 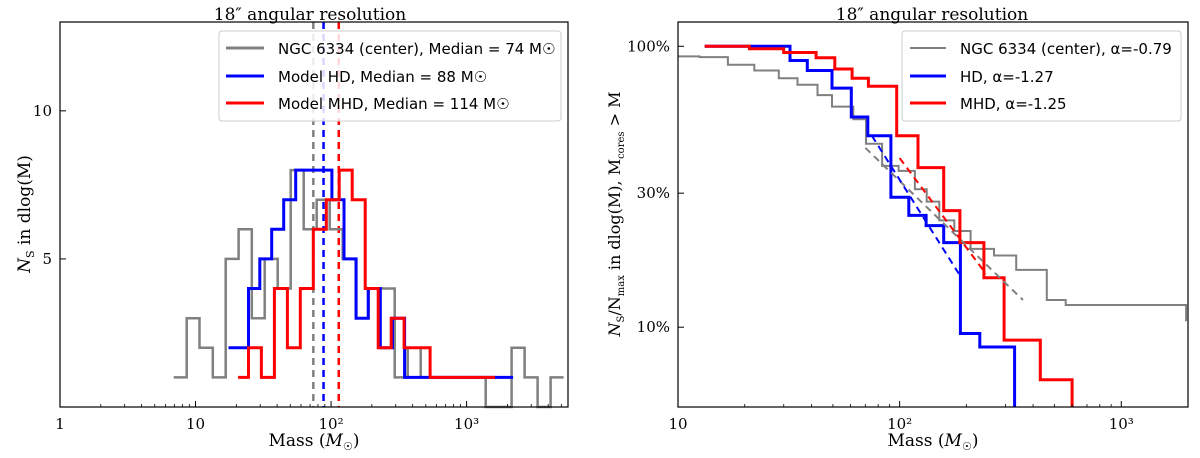 What do you see at coordinates (899, 424) in the screenshot?
I see `right-x-tick-label-1: 10²` at bounding box center [899, 424].